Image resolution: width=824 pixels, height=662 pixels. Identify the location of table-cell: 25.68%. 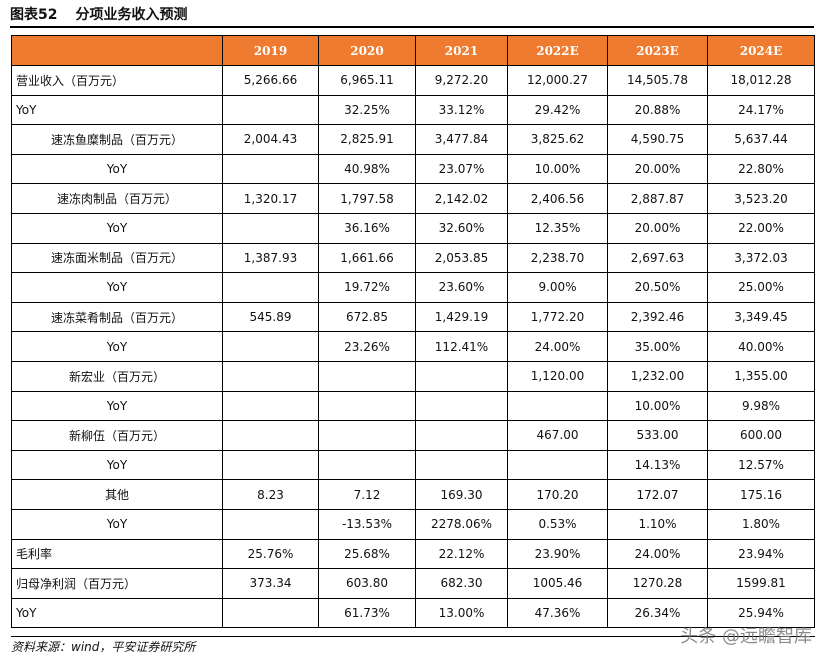
(367, 554).